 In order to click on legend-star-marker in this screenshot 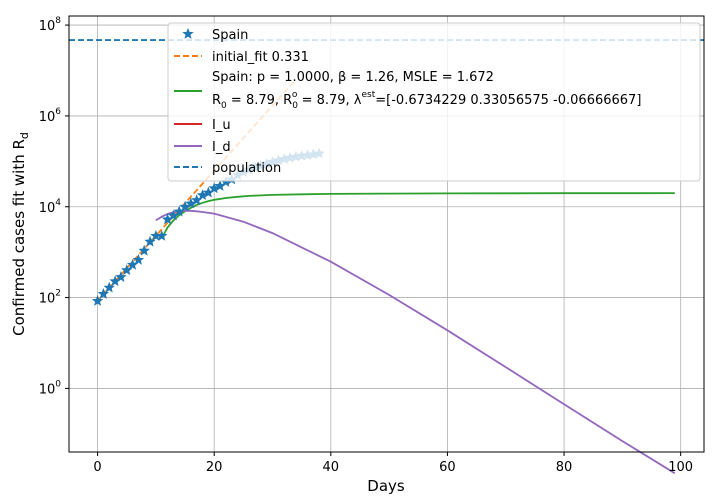, I will do `click(188, 33)`.